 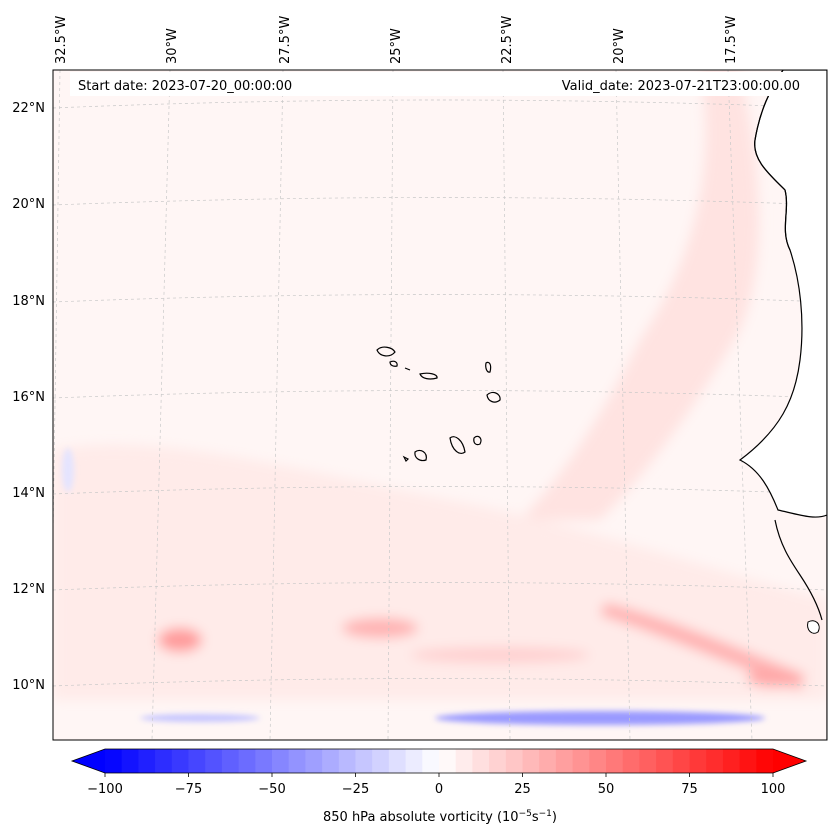 I want to click on colorbar-tick-label: 25, so click(x=522, y=789).